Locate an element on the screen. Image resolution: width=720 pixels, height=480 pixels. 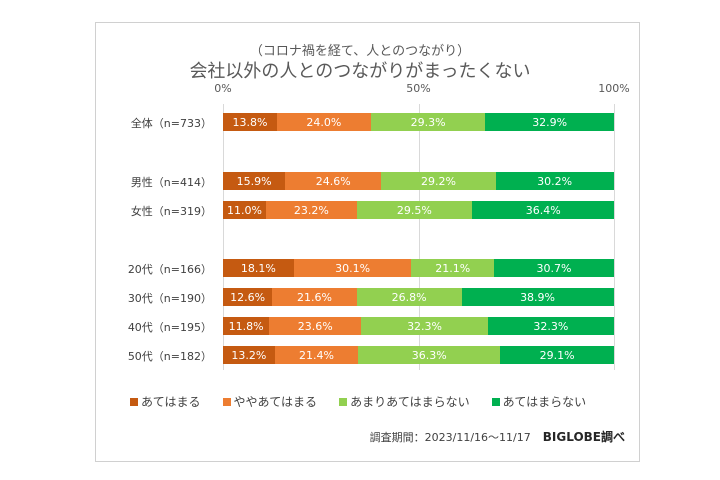
legend: あてはまる ややあてはまる あまりあてはまらない あてはまらない is located at coordinates (358, 401).